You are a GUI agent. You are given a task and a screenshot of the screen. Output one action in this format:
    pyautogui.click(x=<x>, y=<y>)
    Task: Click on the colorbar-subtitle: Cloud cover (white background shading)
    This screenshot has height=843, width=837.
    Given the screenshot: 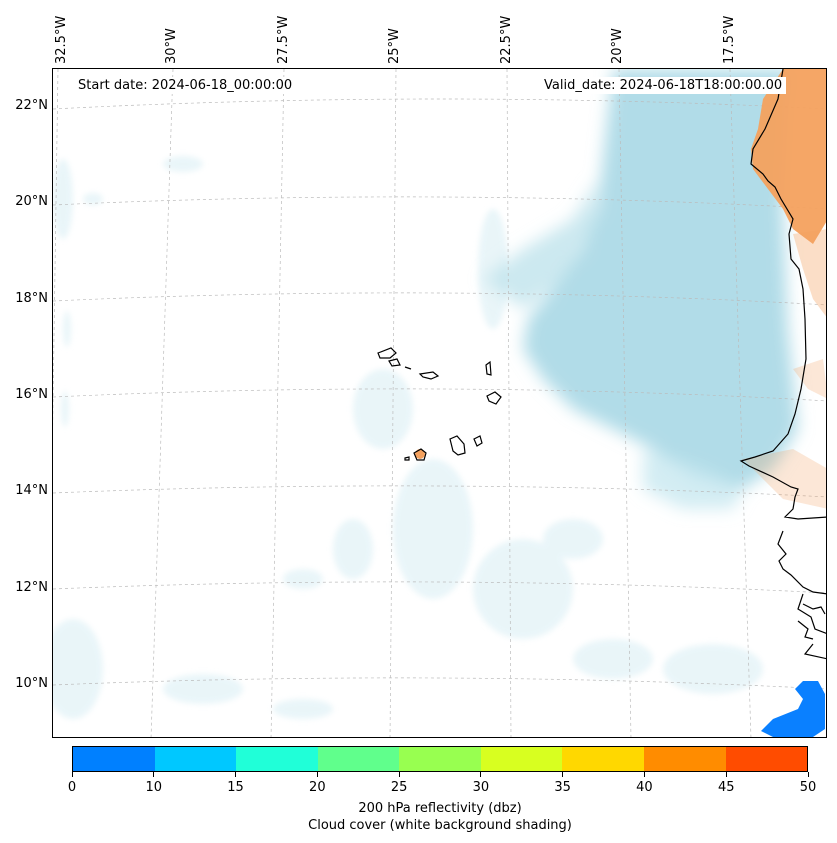 What is the action you would take?
    pyautogui.click(x=440, y=825)
    